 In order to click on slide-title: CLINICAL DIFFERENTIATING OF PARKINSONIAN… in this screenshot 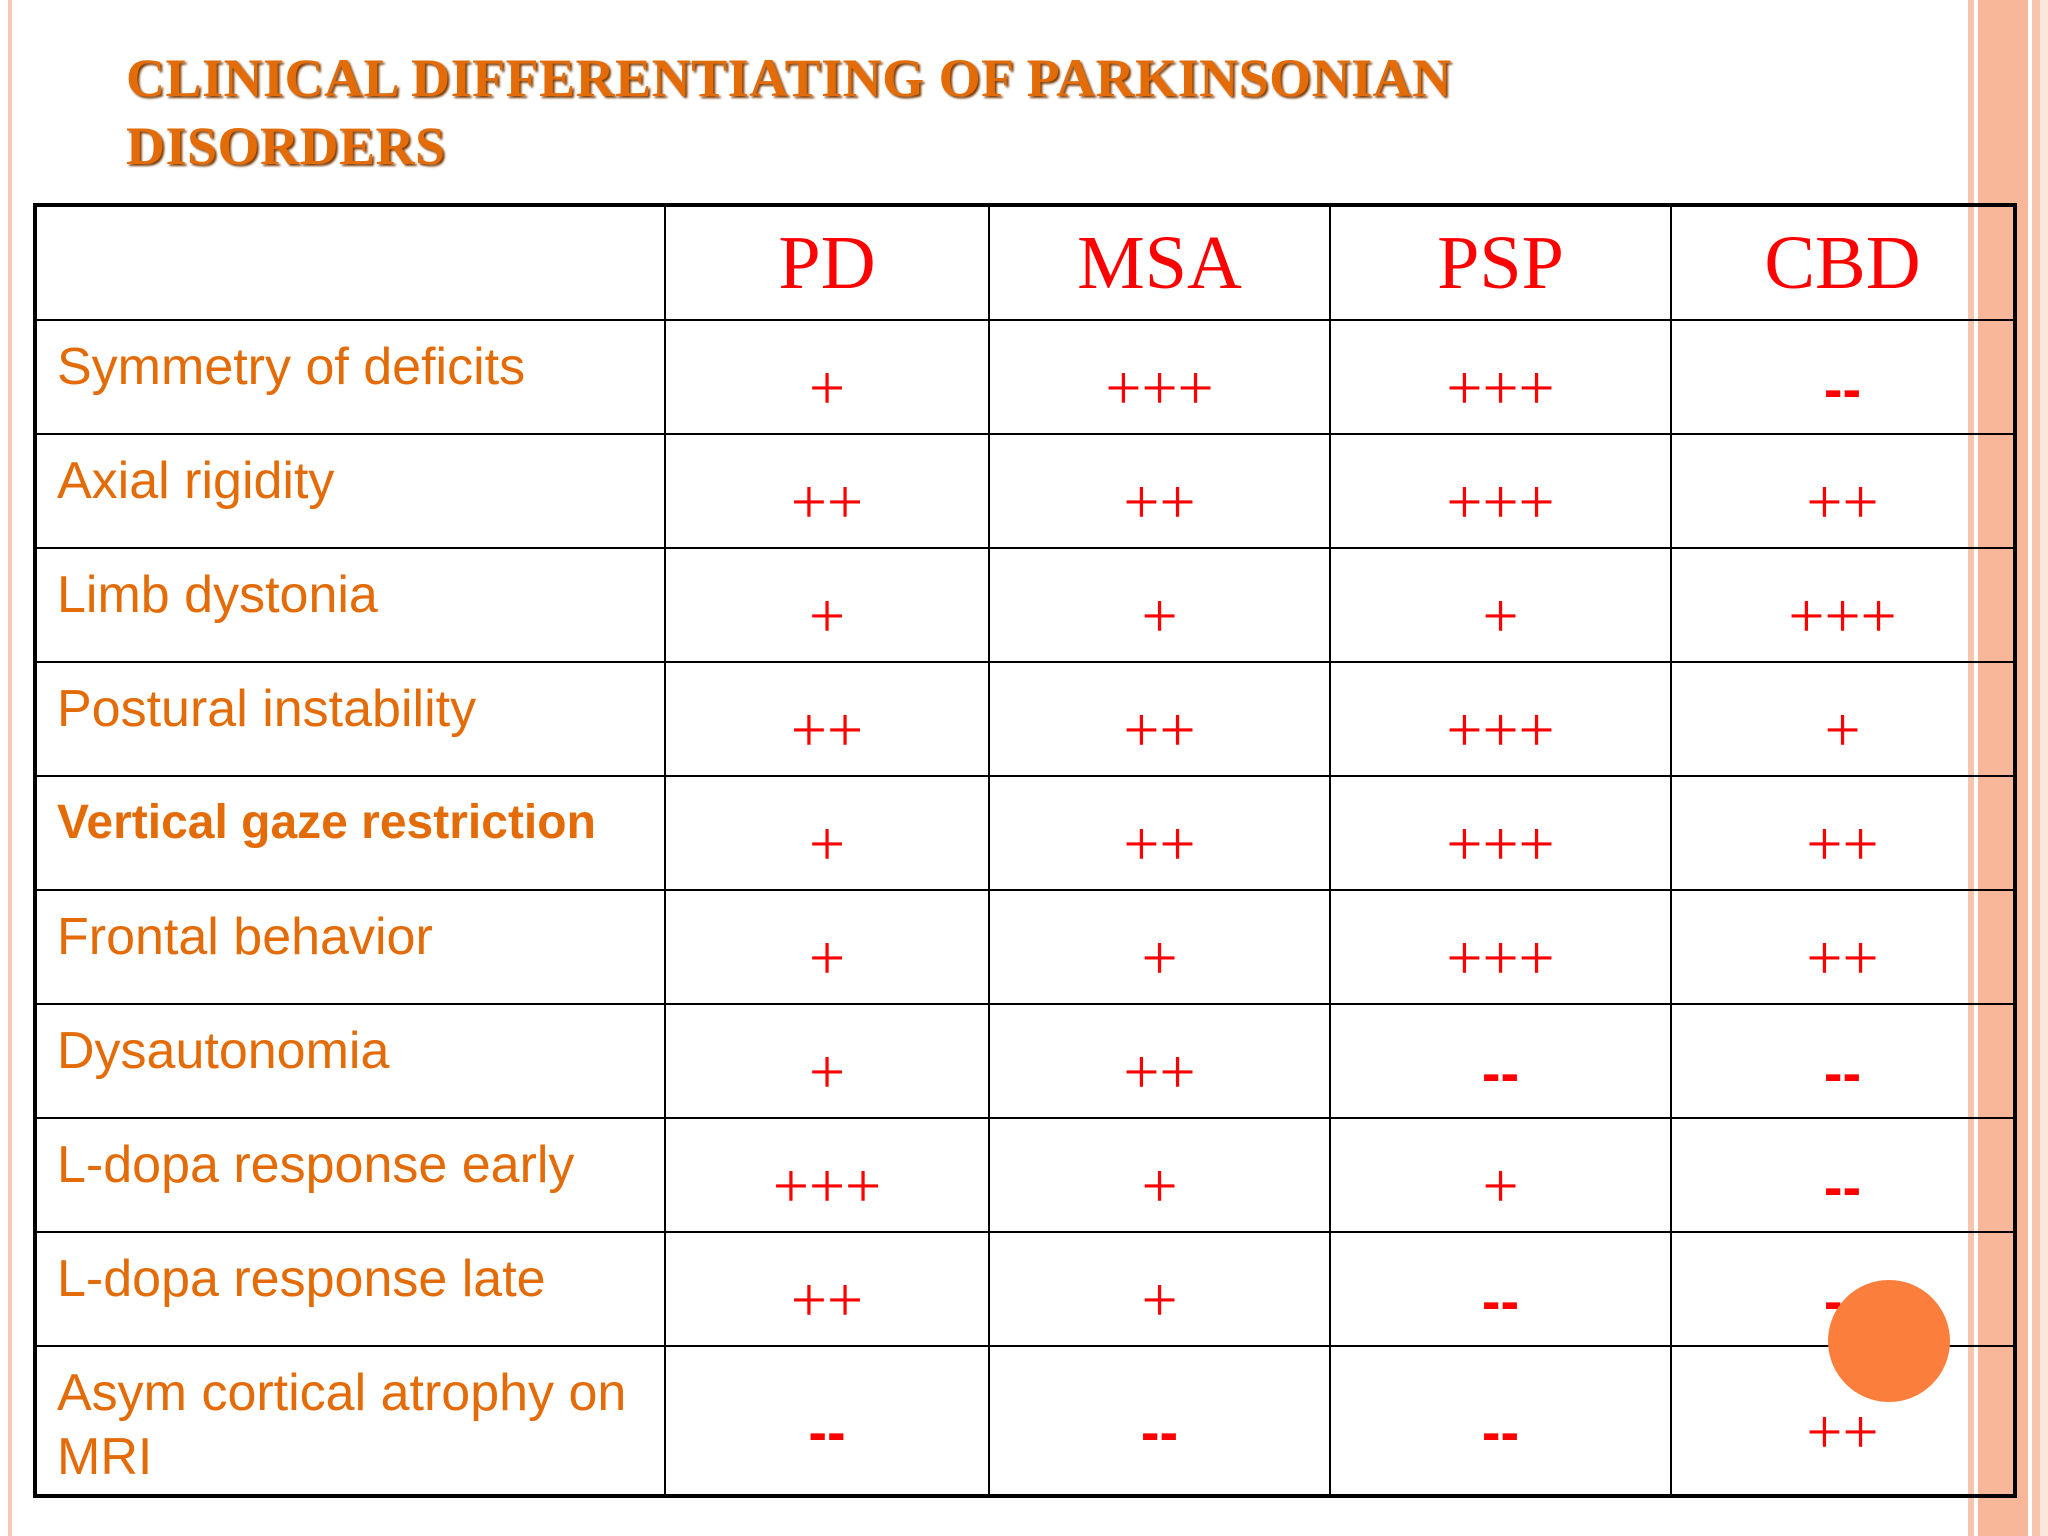, I will do `click(789, 112)`.